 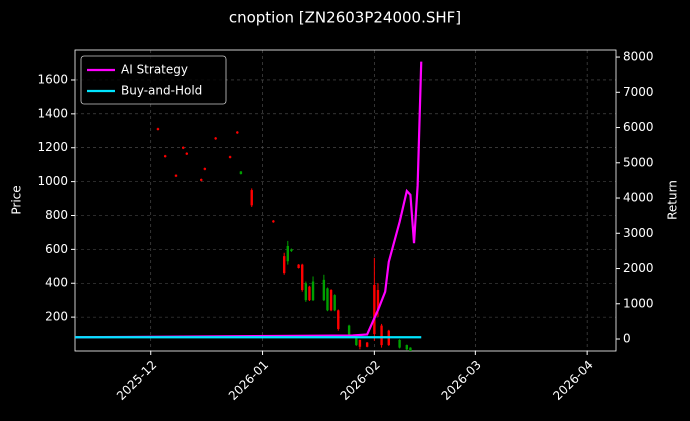 I want to click on y2-tick-label: 3000, so click(x=638, y=233).